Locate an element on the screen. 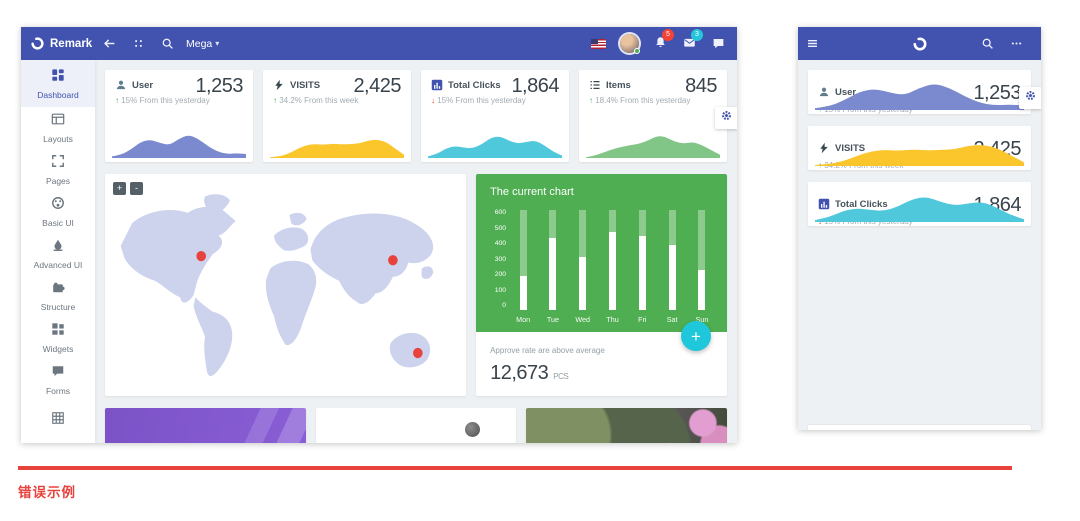 This screenshot has height=521, width=1080. sidebar-item-label: Widgets is located at coordinates (58, 349).